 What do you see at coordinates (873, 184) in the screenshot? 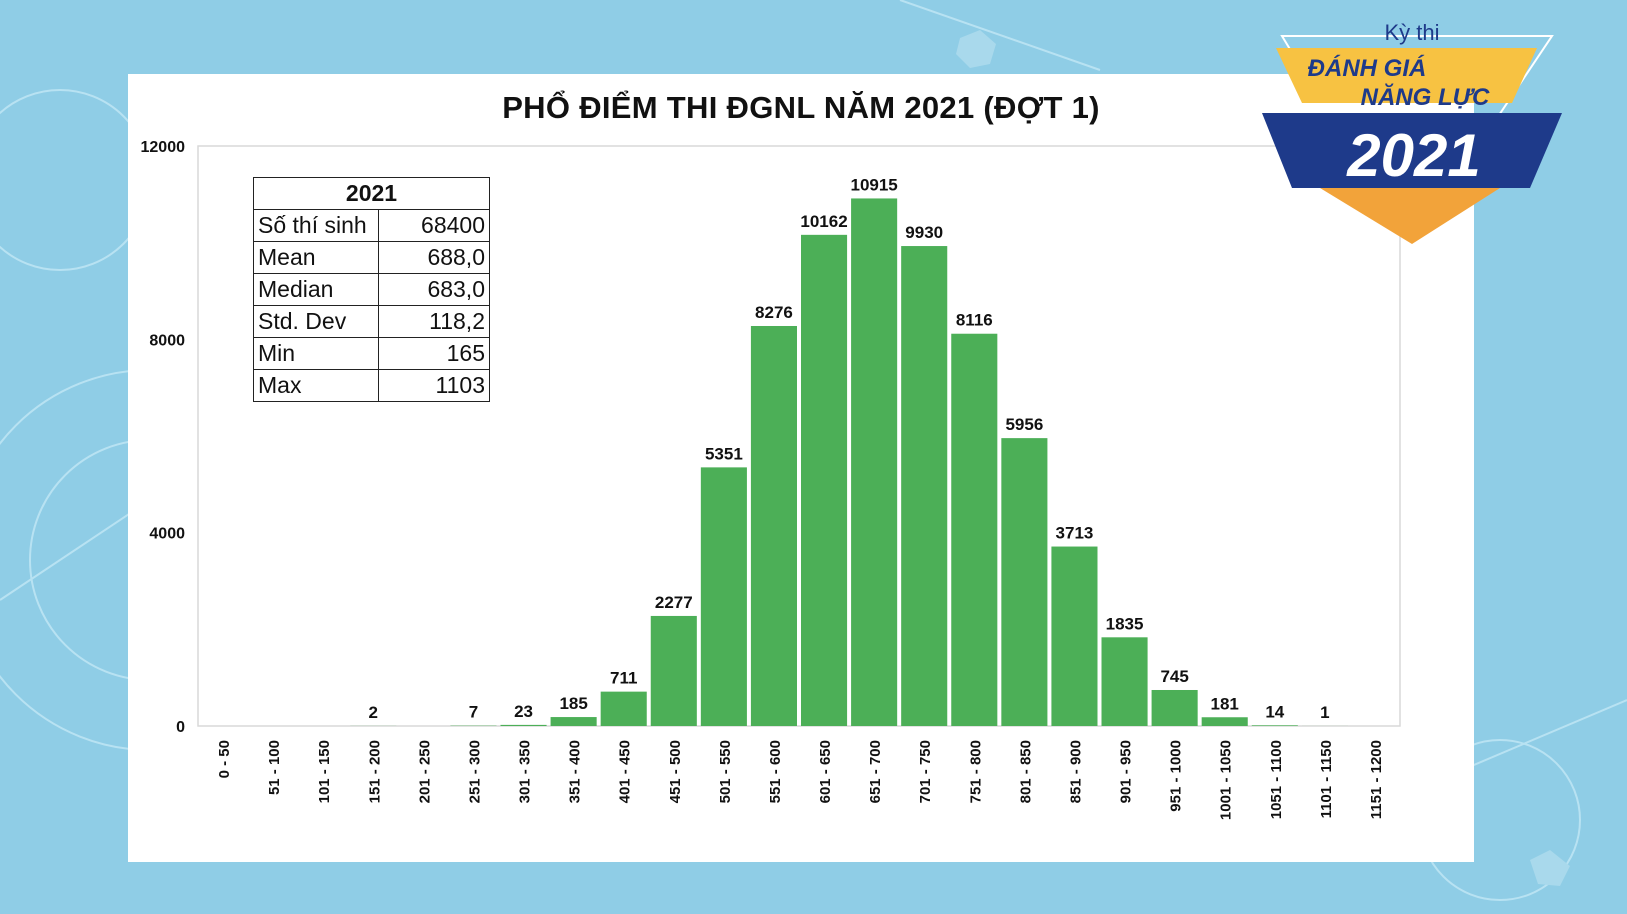
I see `data-label: 10915` at bounding box center [873, 184].